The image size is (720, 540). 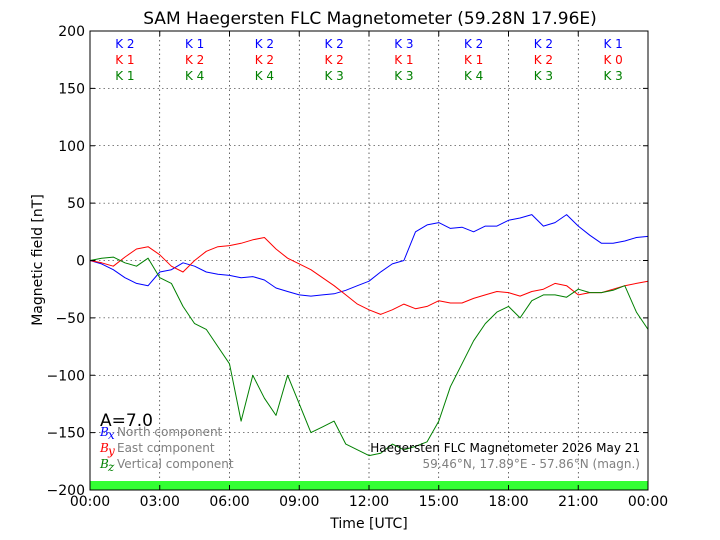 What do you see at coordinates (612, 44) in the screenshot?
I see `k-index-x-7: K 1` at bounding box center [612, 44].